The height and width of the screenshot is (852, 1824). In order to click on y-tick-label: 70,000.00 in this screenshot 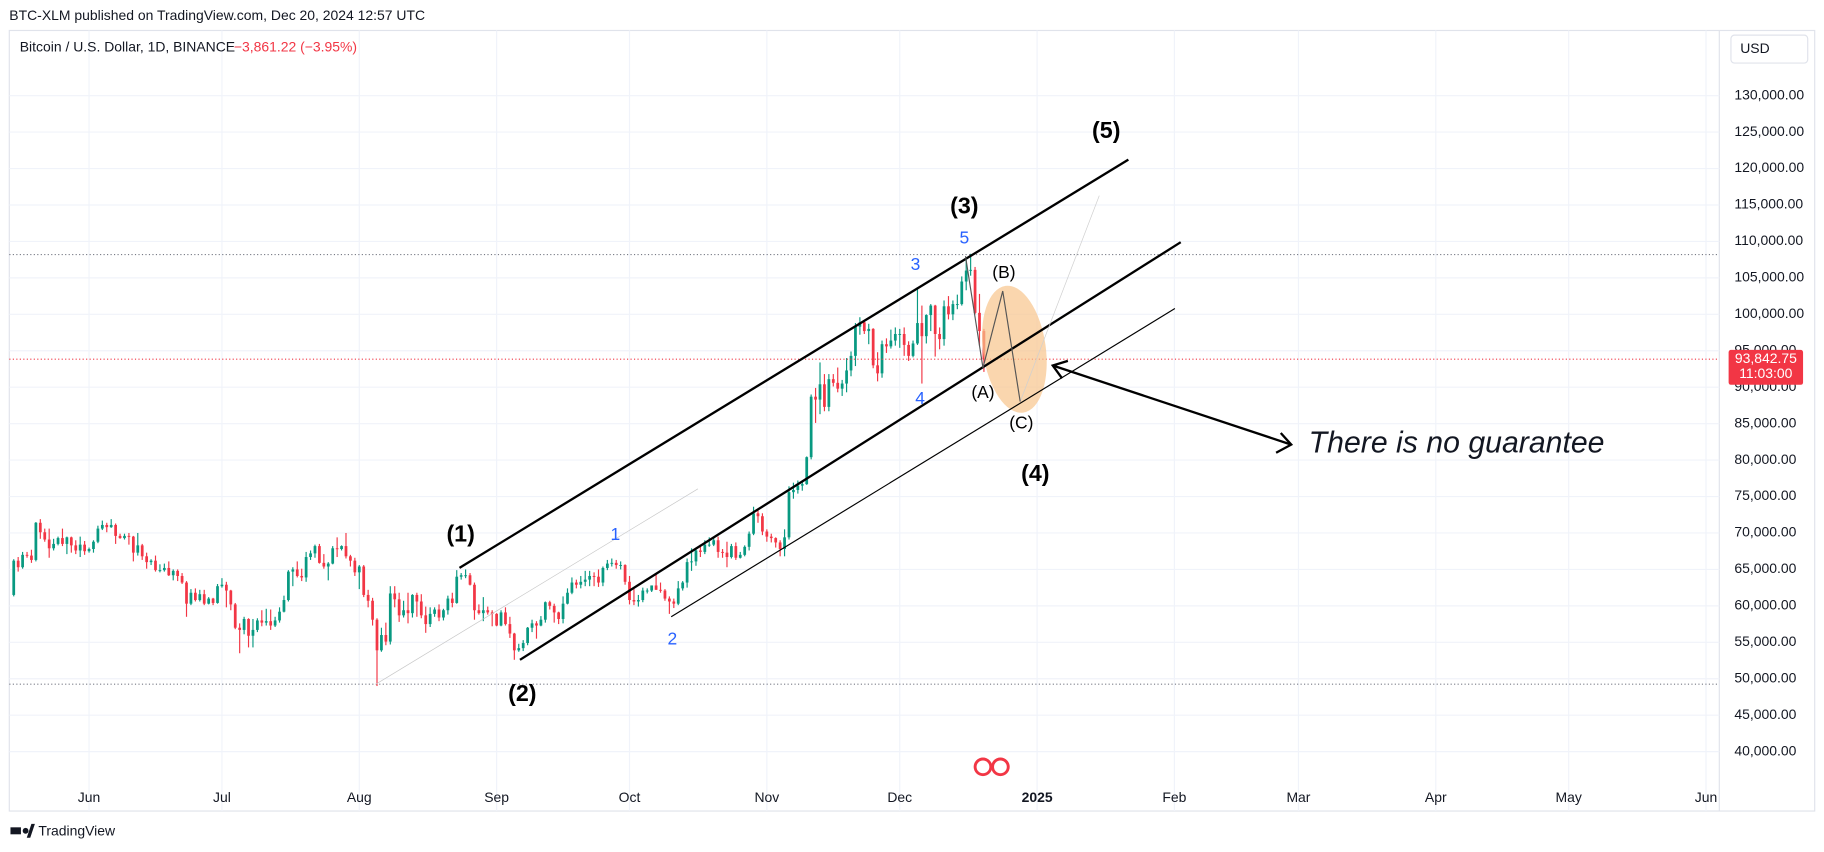, I will do `click(1765, 532)`.